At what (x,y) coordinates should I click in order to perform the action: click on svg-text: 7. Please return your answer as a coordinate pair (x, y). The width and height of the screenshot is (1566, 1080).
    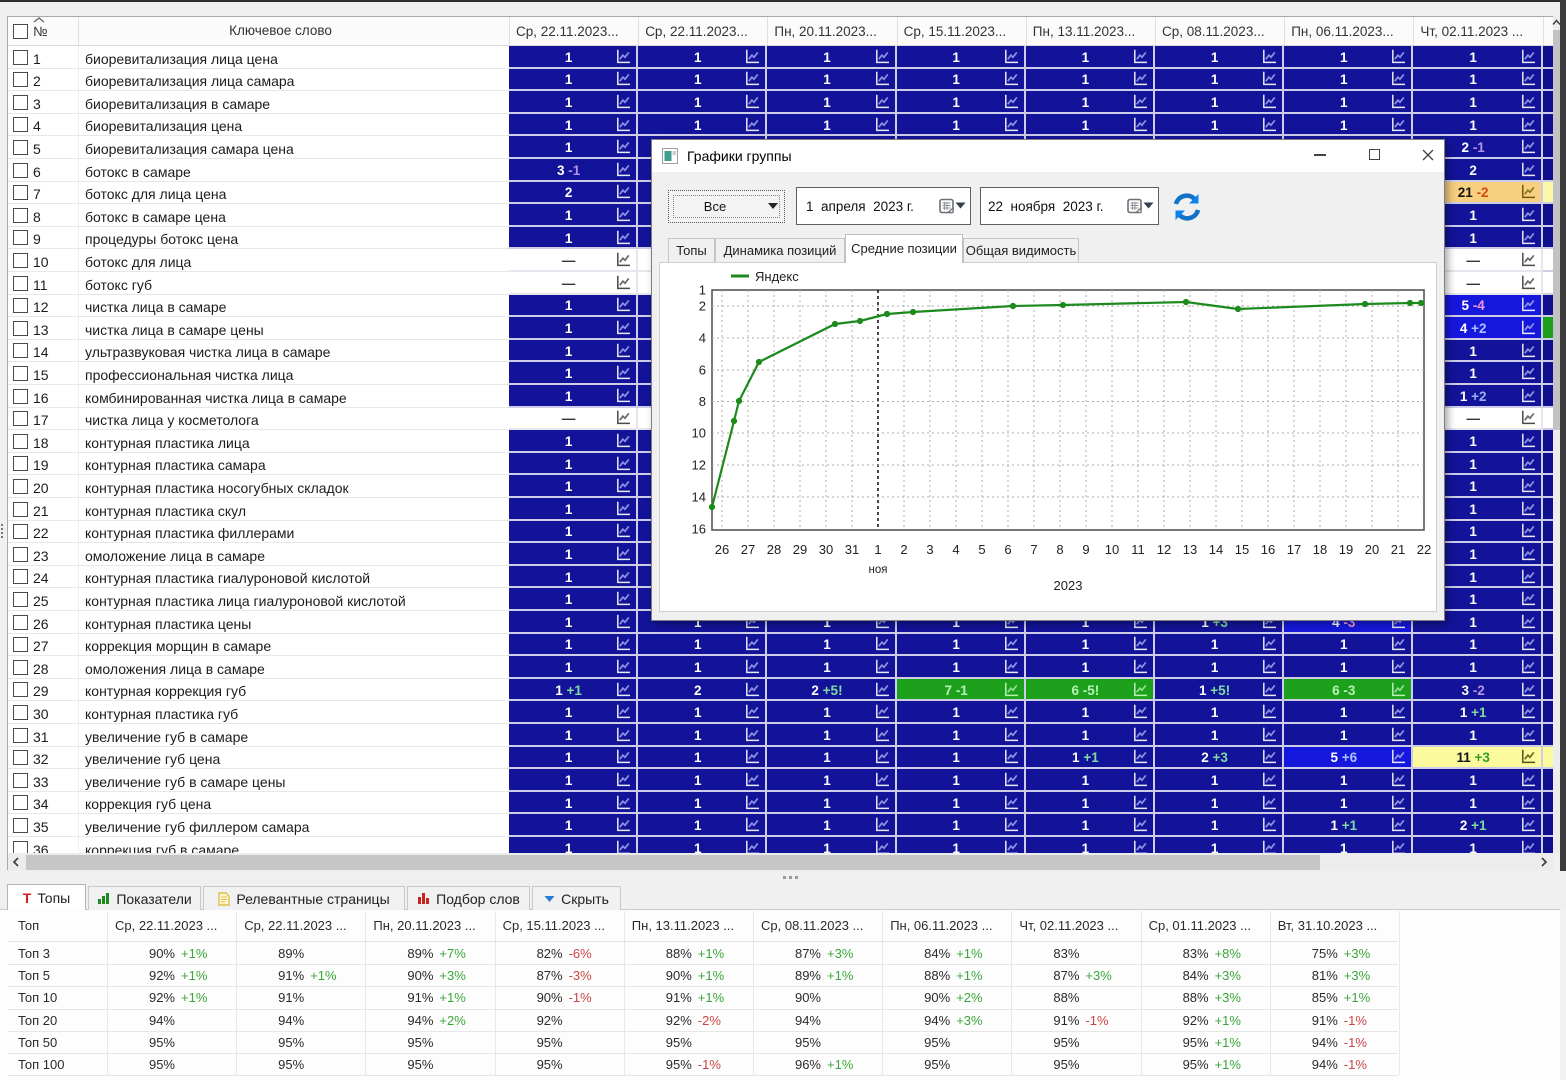
    Looking at the image, I should click on (1033, 549).